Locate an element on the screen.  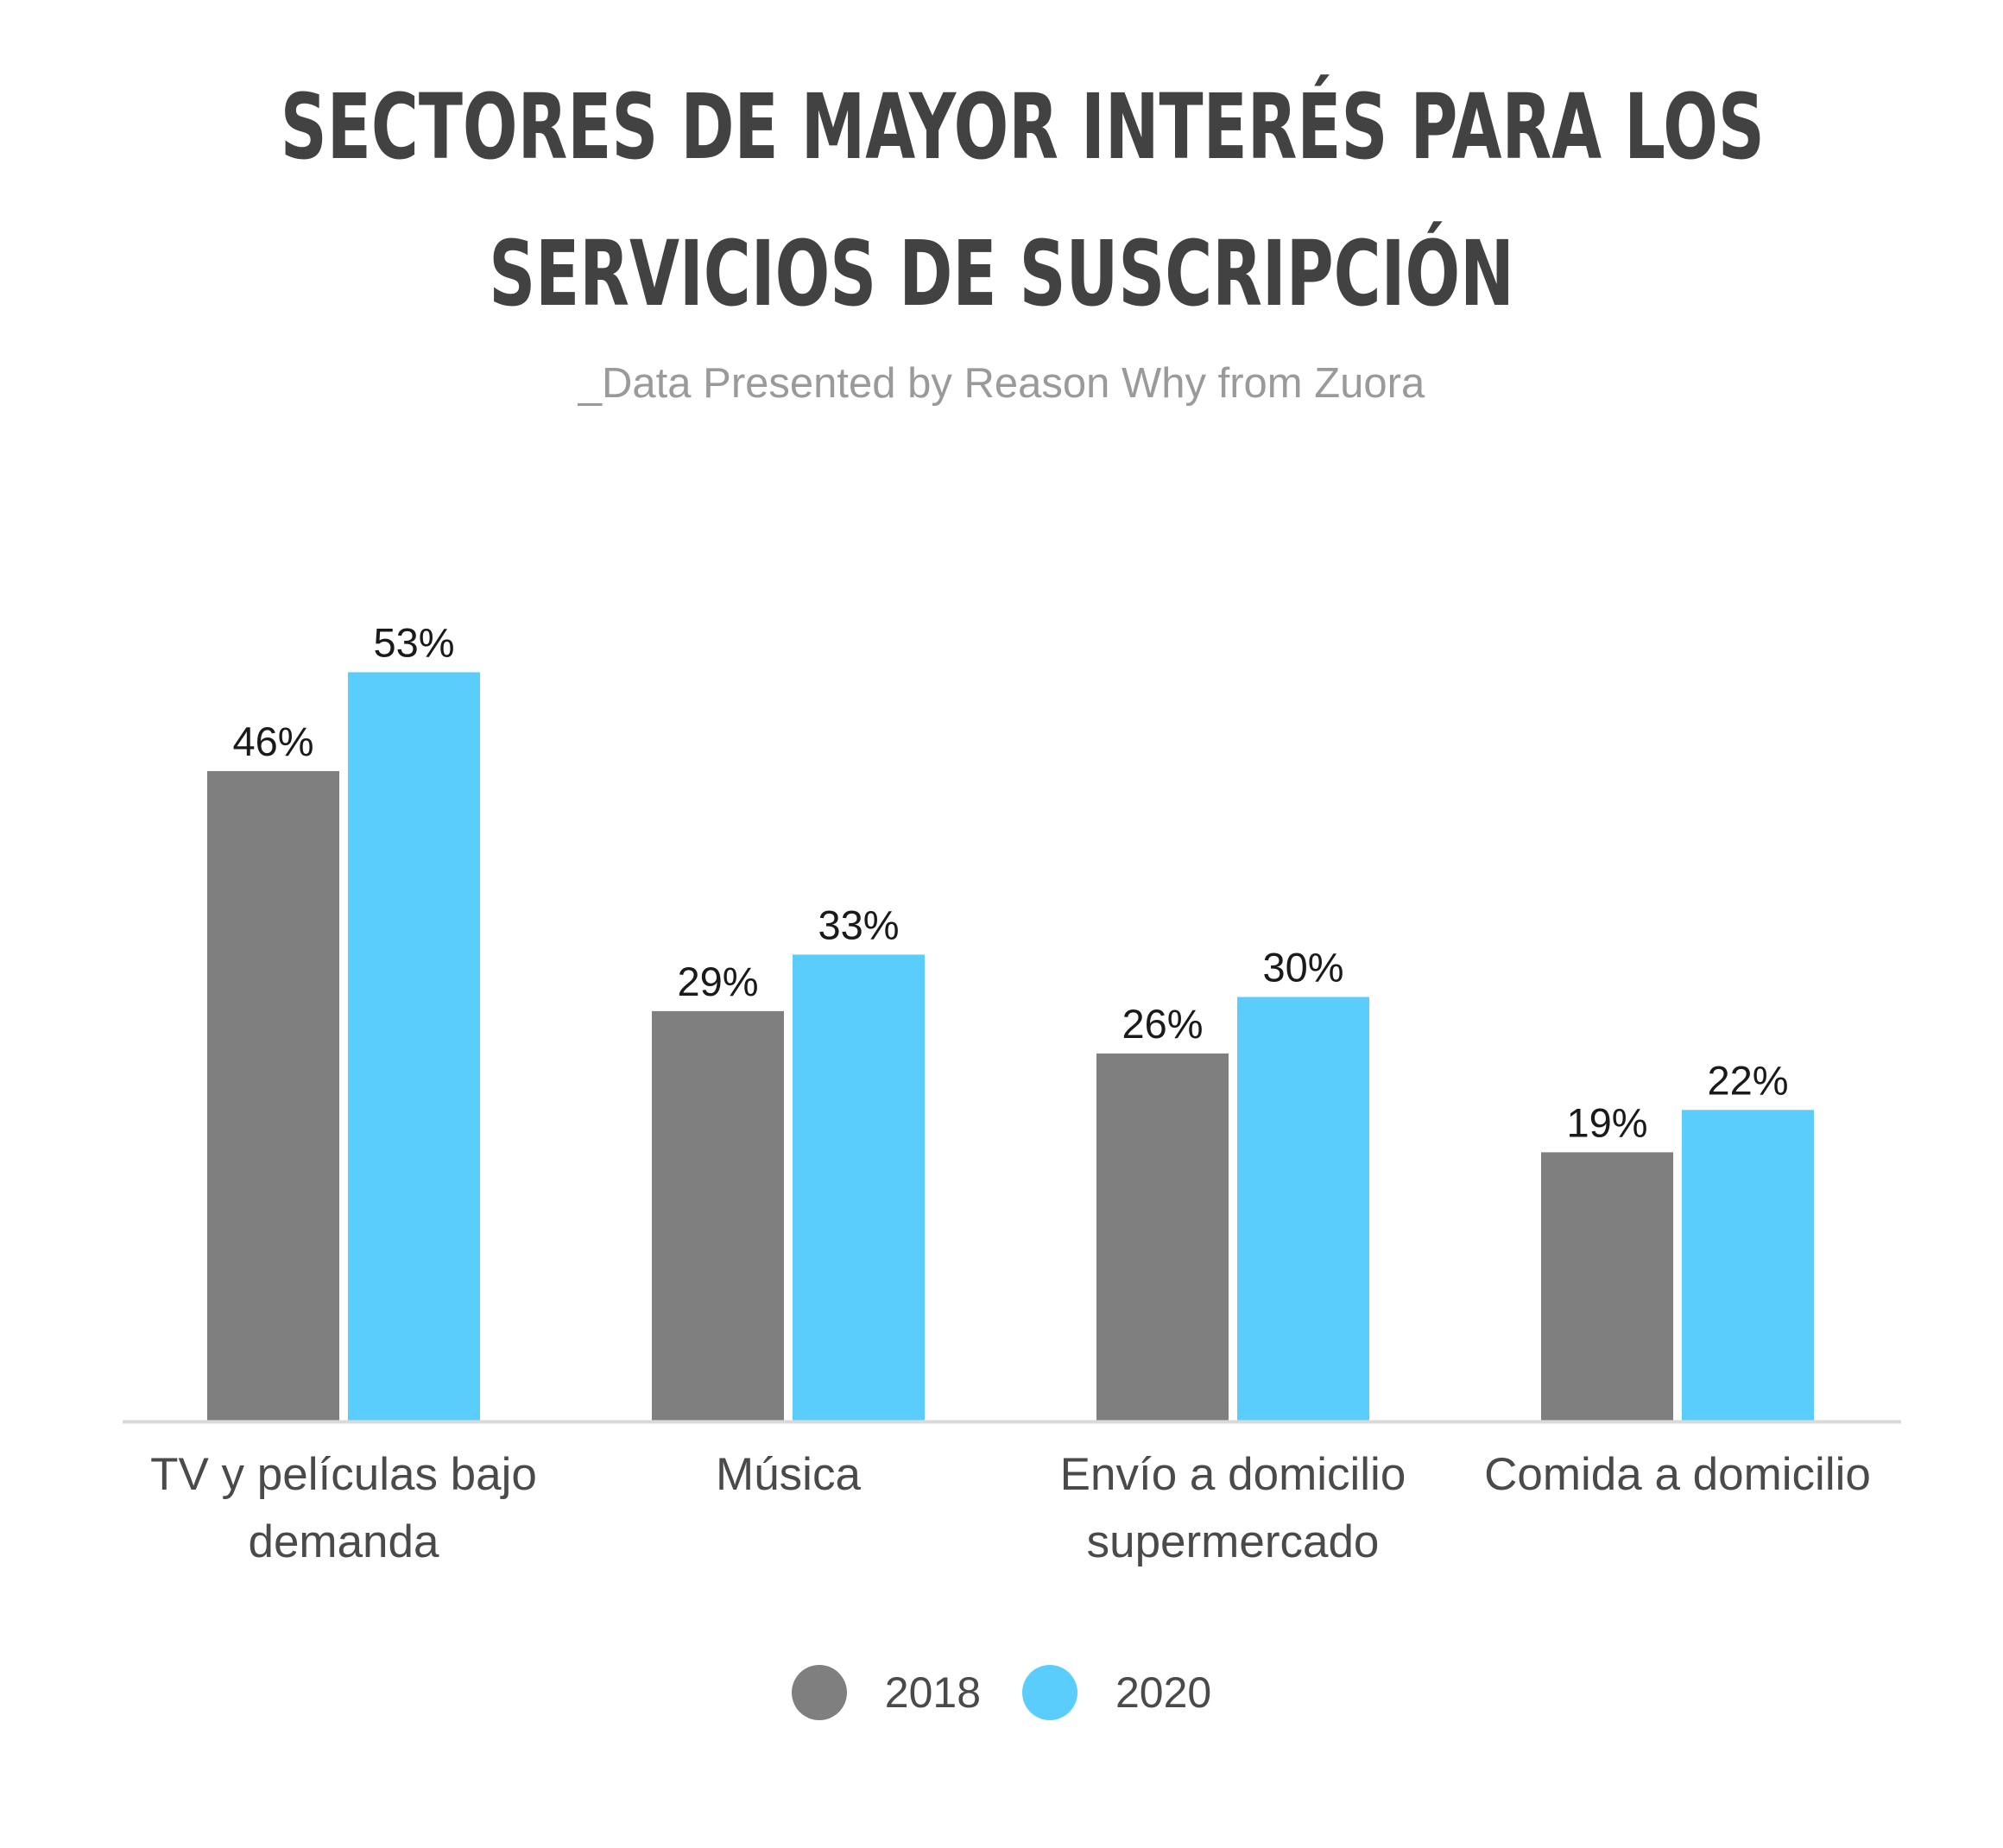
data-label-2018-3: 19% is located at coordinates (1606, 1122).